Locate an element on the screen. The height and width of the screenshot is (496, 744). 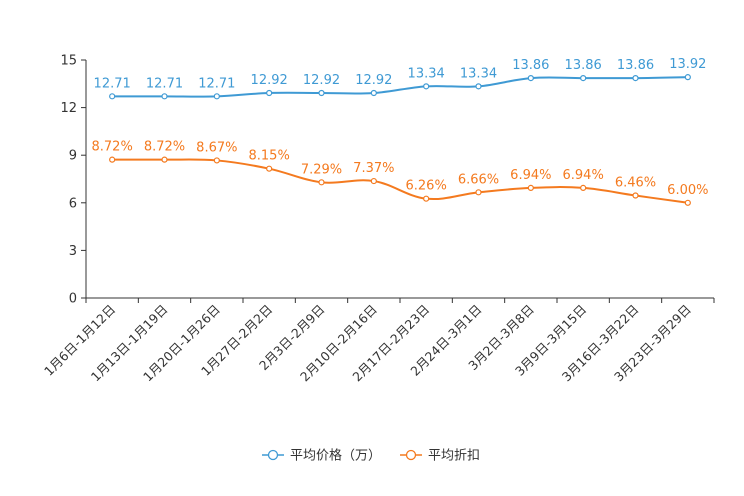
data-label: 6.26% is located at coordinates (426, 186).